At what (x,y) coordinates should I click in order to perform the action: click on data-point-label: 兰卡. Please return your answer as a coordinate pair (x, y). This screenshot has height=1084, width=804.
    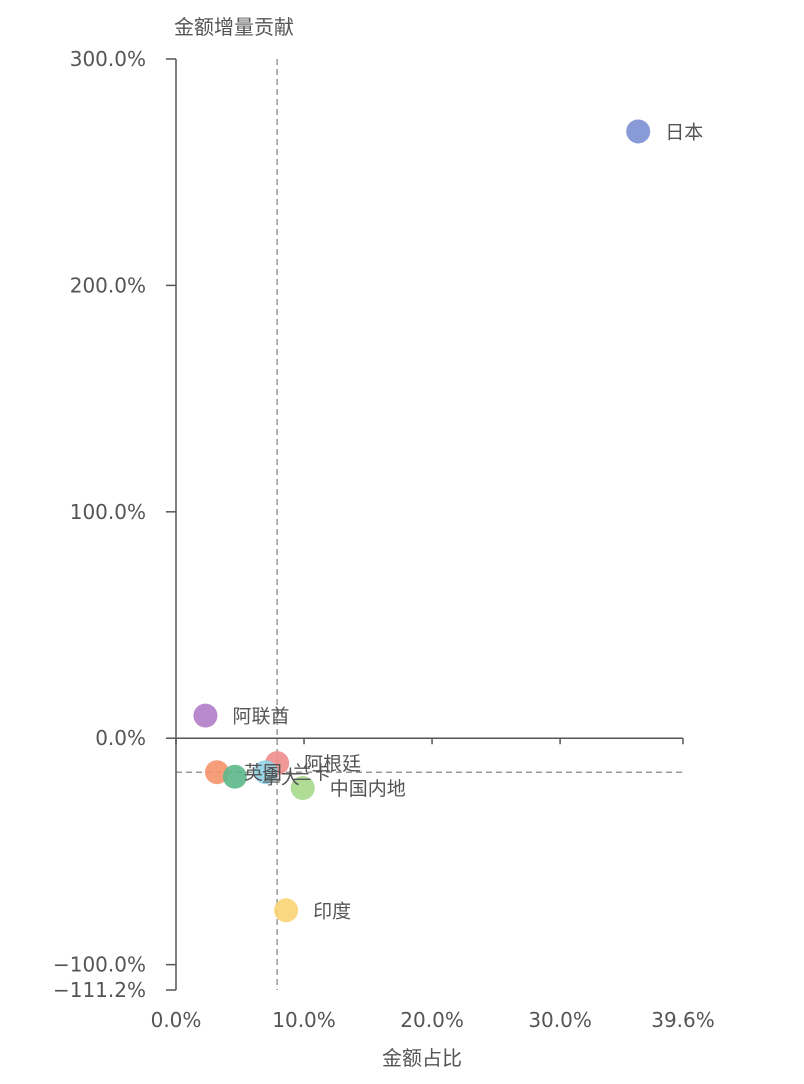
    Looking at the image, I should click on (312, 773).